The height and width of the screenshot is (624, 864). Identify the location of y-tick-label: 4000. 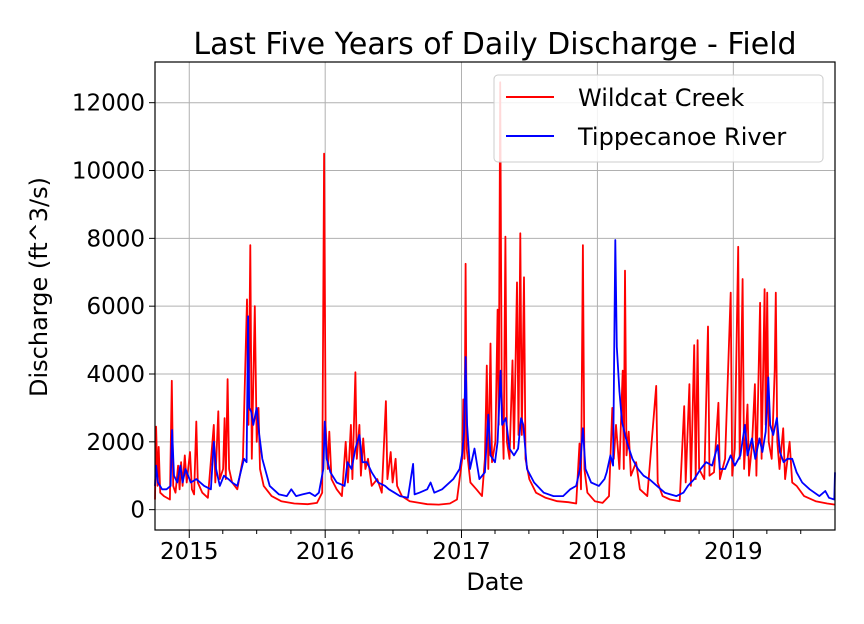
(115, 375).